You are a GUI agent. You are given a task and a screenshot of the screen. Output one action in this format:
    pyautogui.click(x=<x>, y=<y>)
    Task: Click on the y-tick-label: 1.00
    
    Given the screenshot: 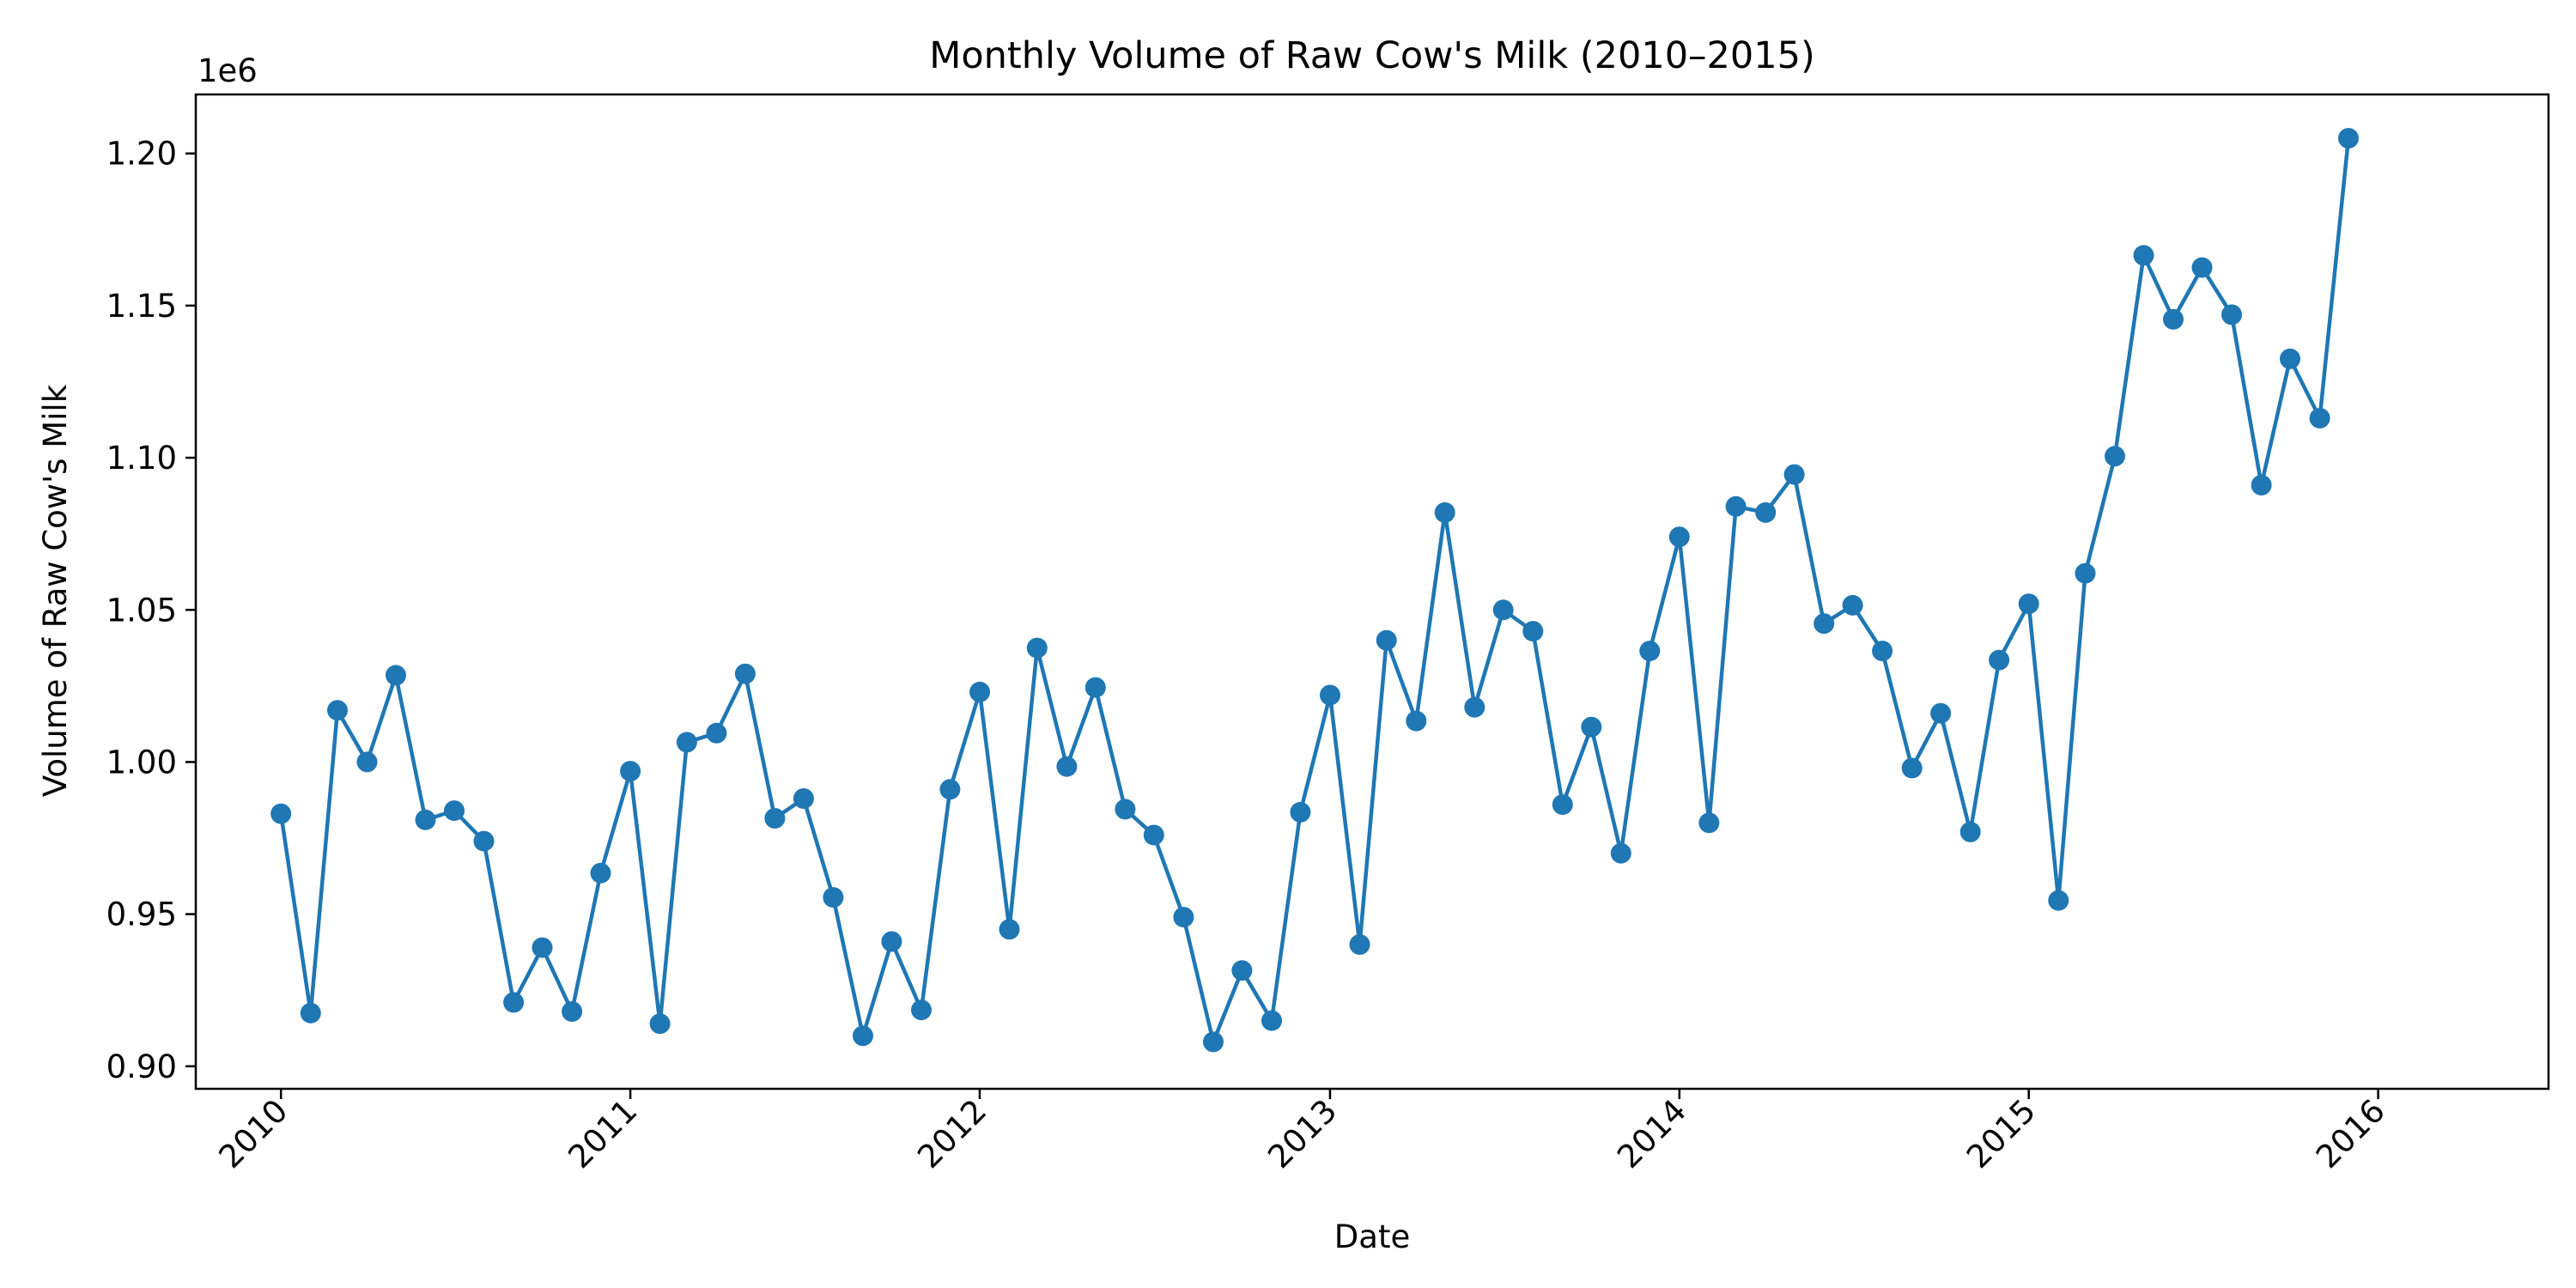 What is the action you would take?
    pyautogui.click(x=142, y=762)
    